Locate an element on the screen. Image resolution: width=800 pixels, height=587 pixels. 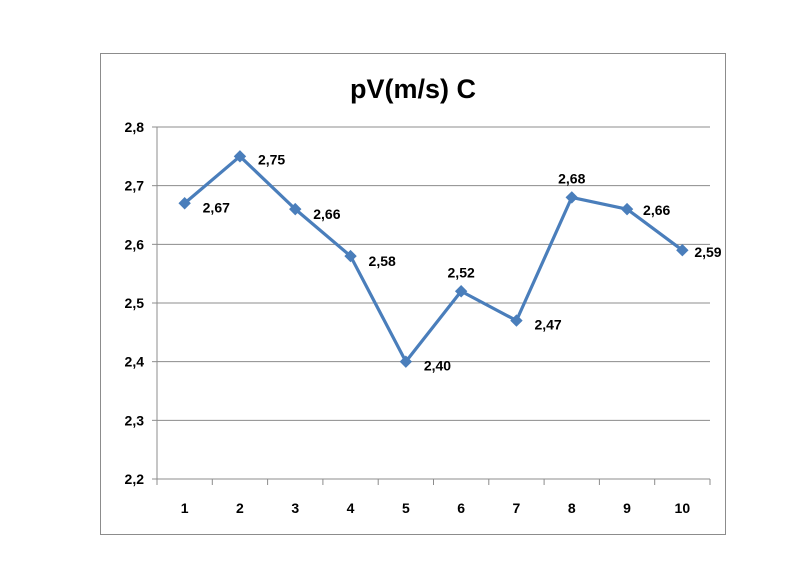
x-tick-label: 2 is located at coordinates (240, 508).